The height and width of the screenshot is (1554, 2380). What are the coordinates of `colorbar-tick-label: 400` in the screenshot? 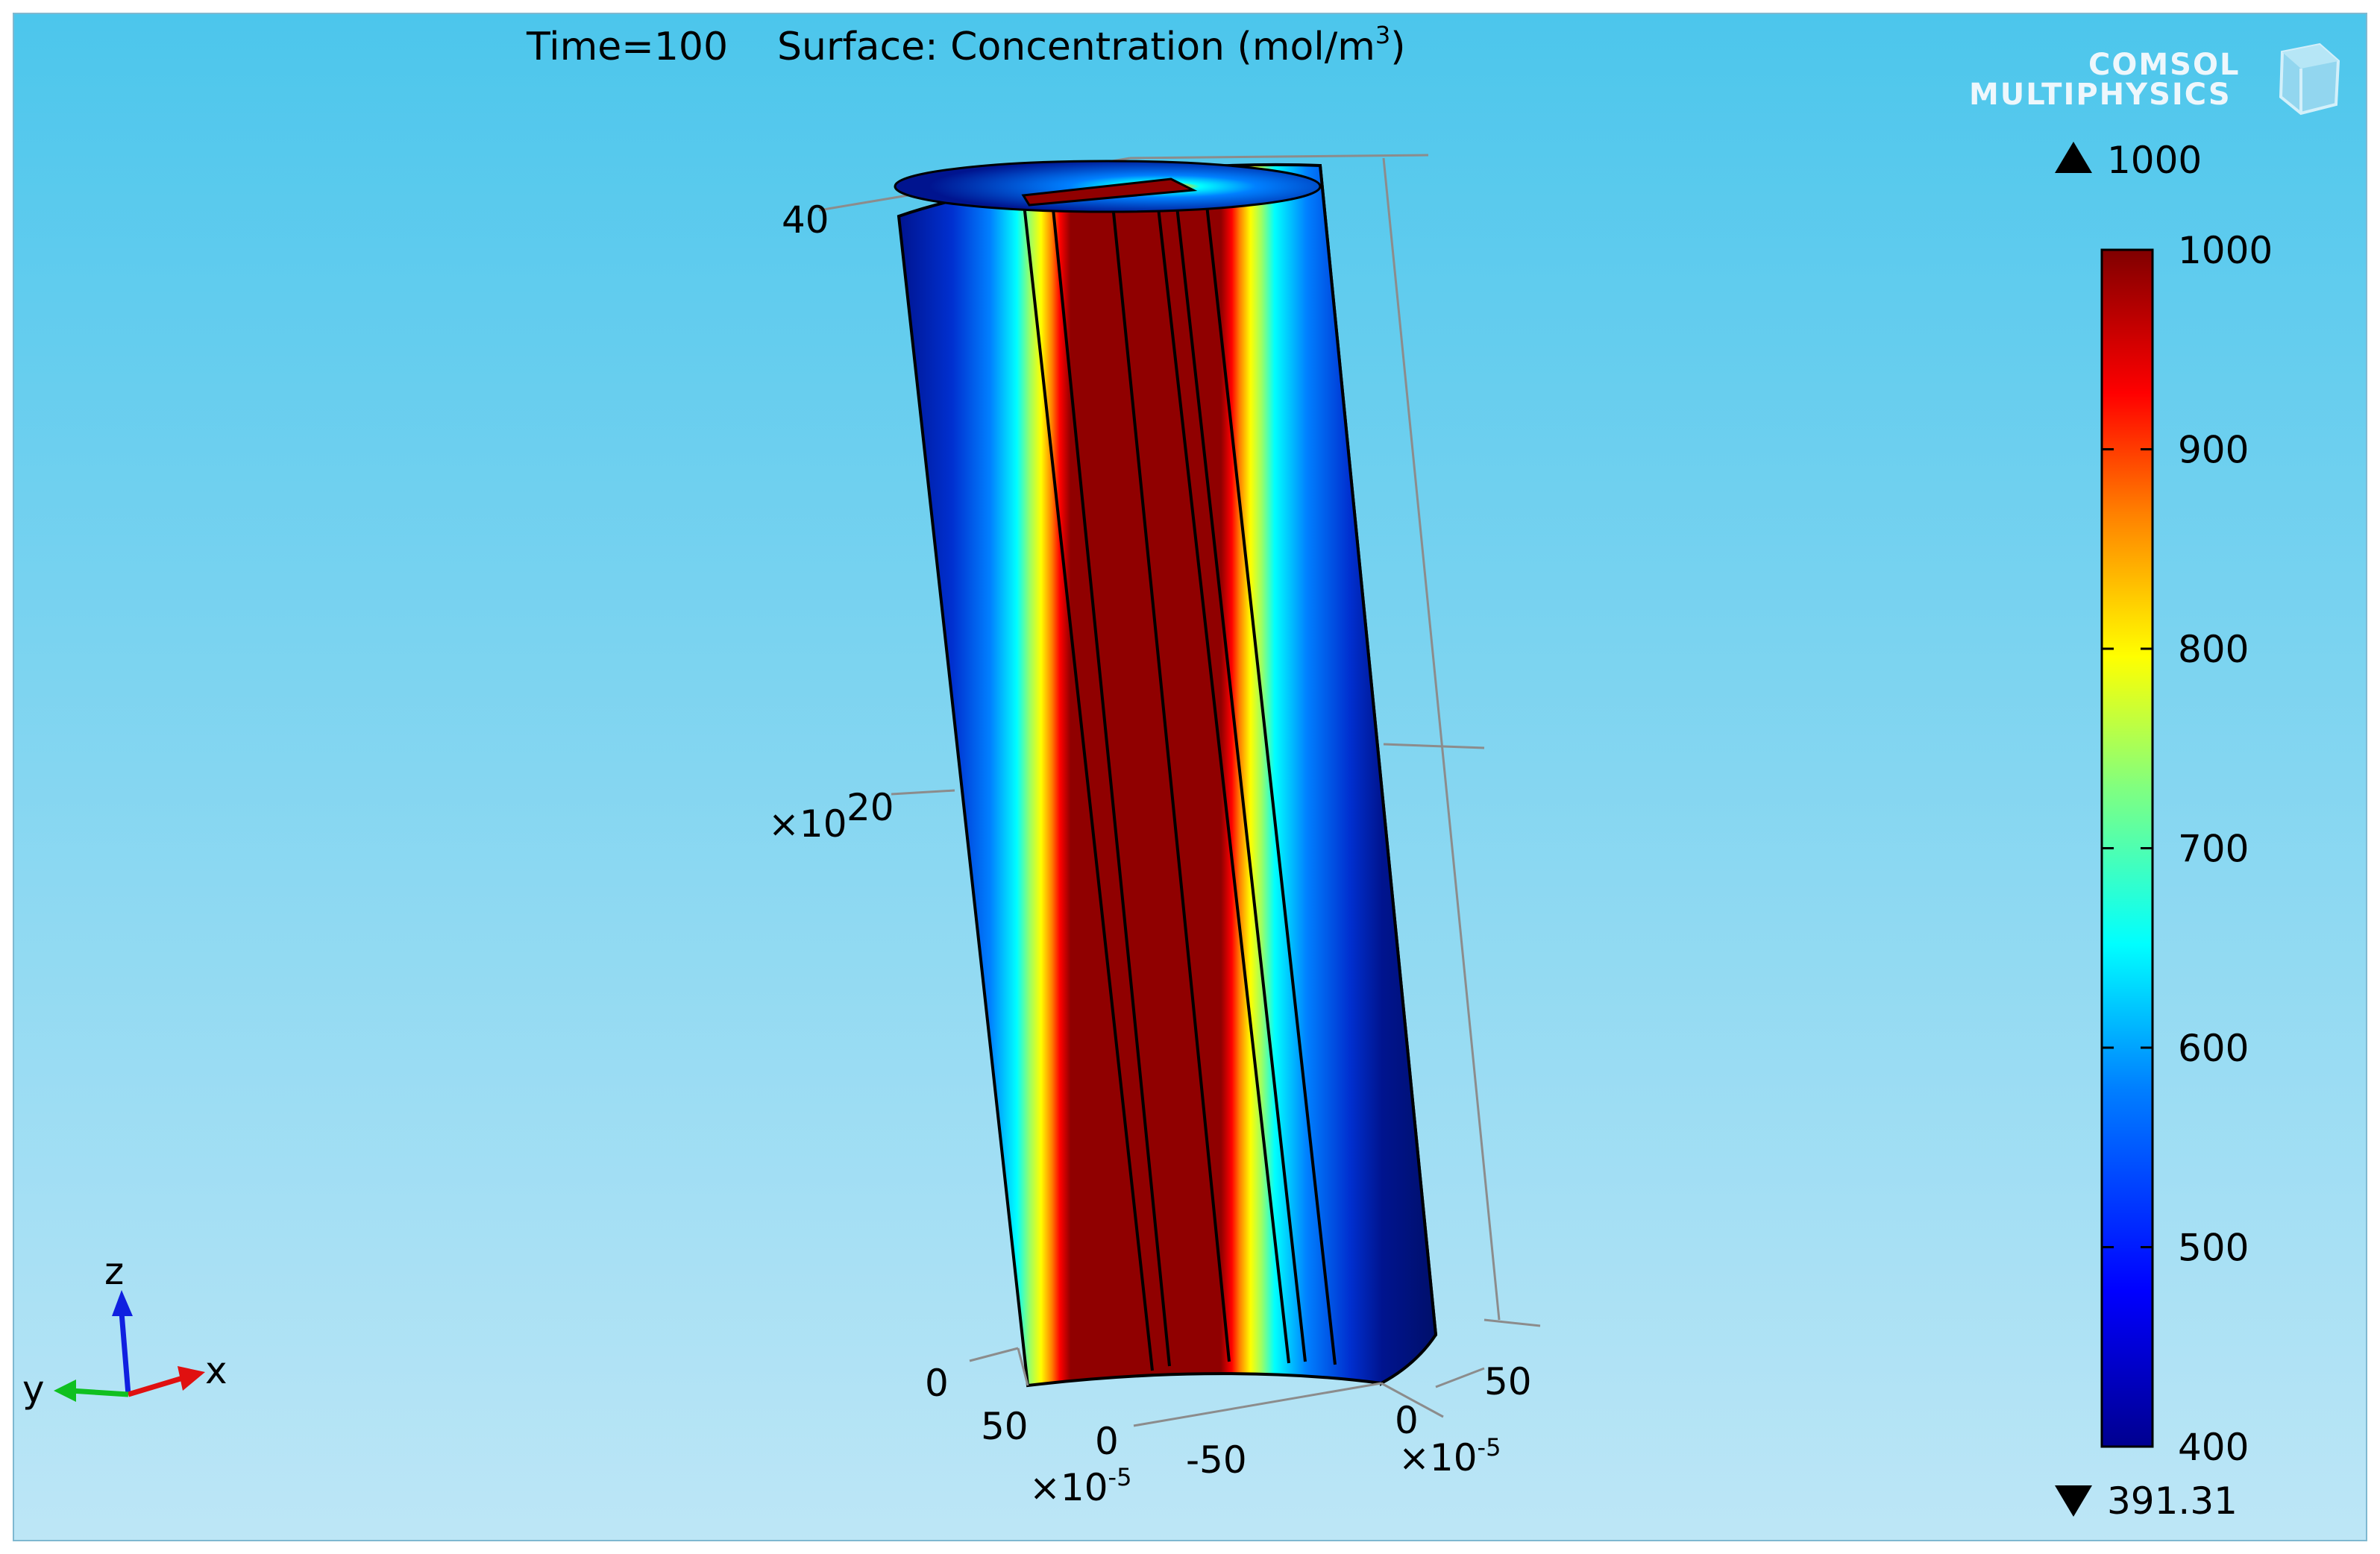 It's located at (2213, 1447).